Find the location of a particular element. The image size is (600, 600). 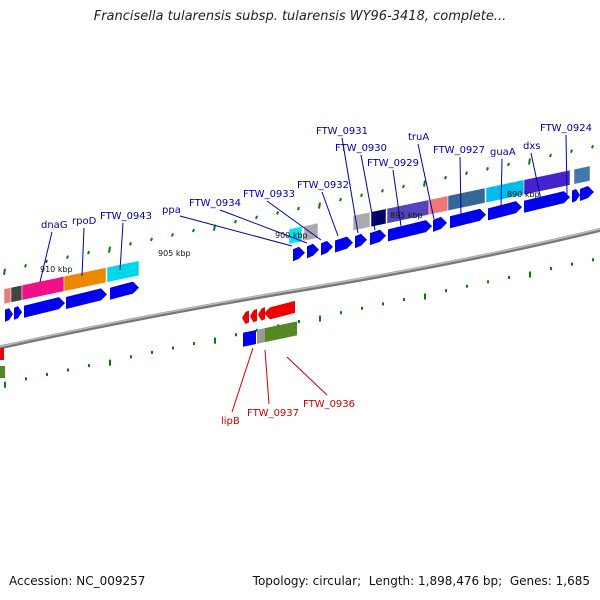

length-value: 1,898,476 bp is located at coordinates (458, 581).